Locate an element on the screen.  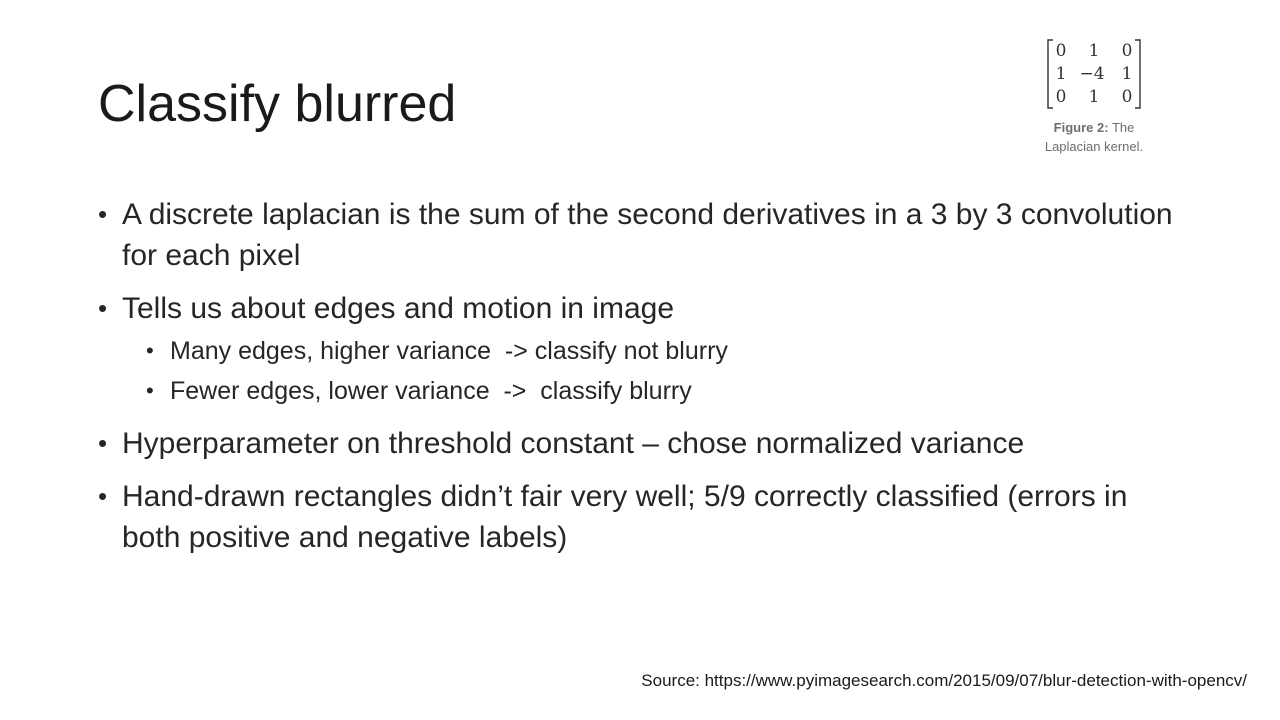
laplacian-matrix: 0 1 0 1 −4 1 0 1 0 is located at coordinates (1094, 74).